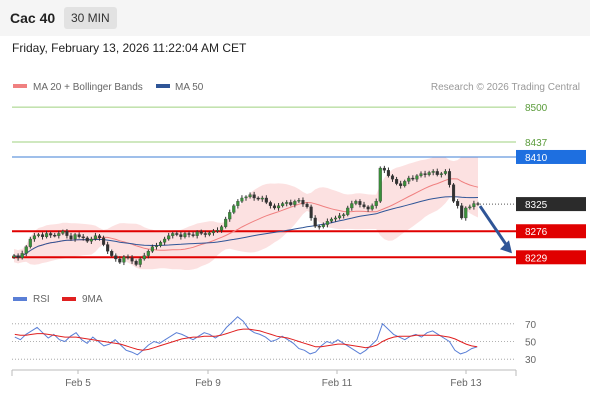  Describe the element at coordinates (208, 383) in the screenshot. I see `x-tick-label: Feb 9` at that location.